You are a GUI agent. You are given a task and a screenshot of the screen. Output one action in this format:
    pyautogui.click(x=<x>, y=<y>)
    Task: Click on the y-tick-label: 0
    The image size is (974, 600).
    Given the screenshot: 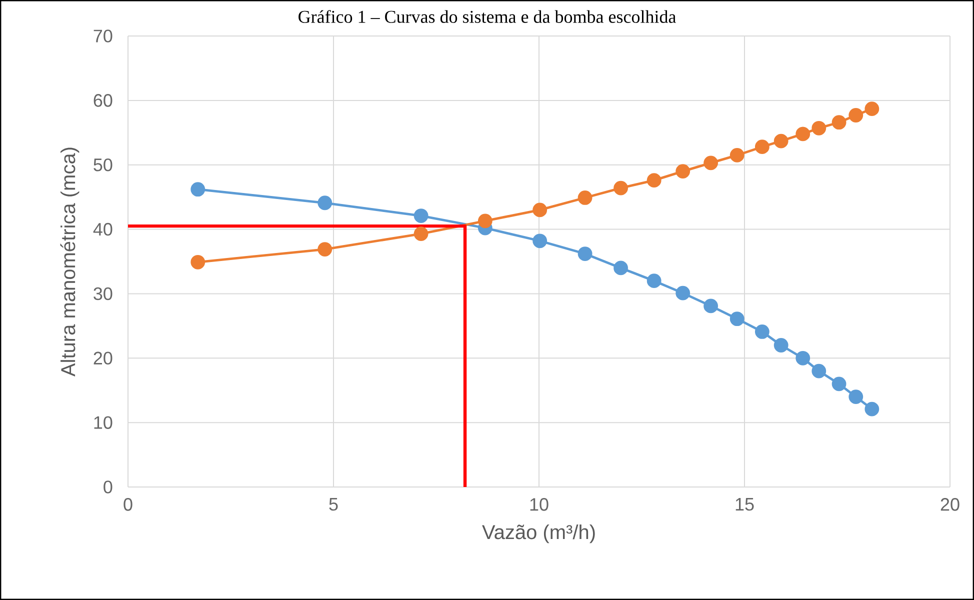 What is the action you would take?
    pyautogui.click(x=108, y=487)
    